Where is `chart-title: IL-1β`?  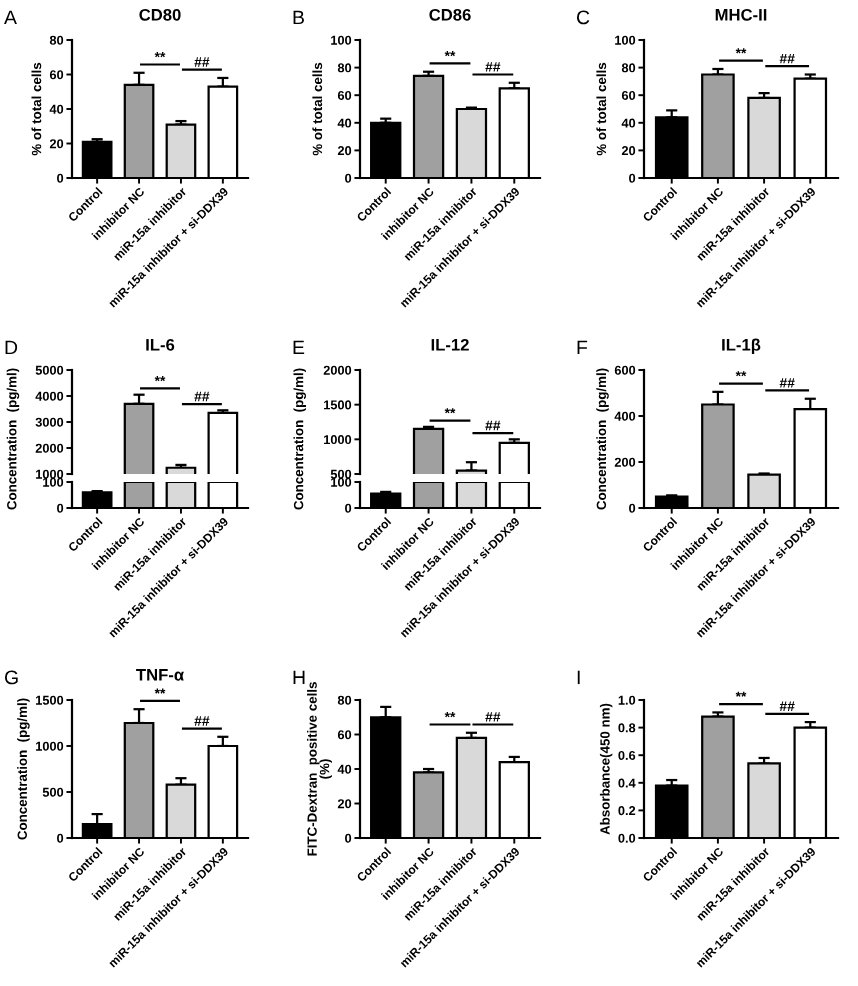 chart-title: IL-1β is located at coordinates (741, 346).